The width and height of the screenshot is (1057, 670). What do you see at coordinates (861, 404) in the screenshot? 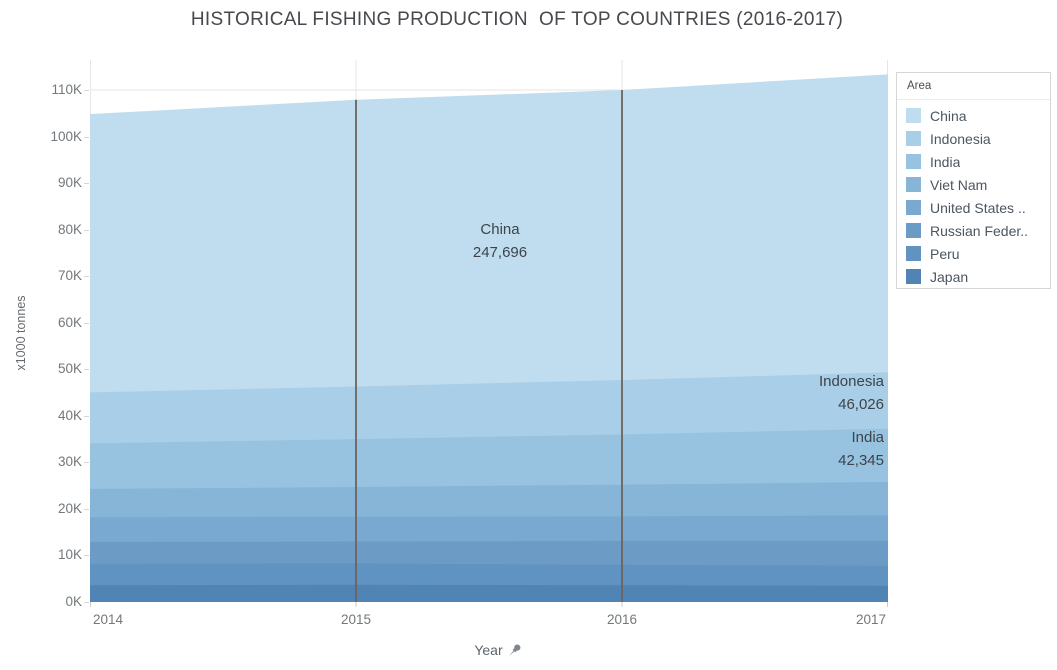
I see `annotation-indonesia-value: 46,026` at bounding box center [861, 404].